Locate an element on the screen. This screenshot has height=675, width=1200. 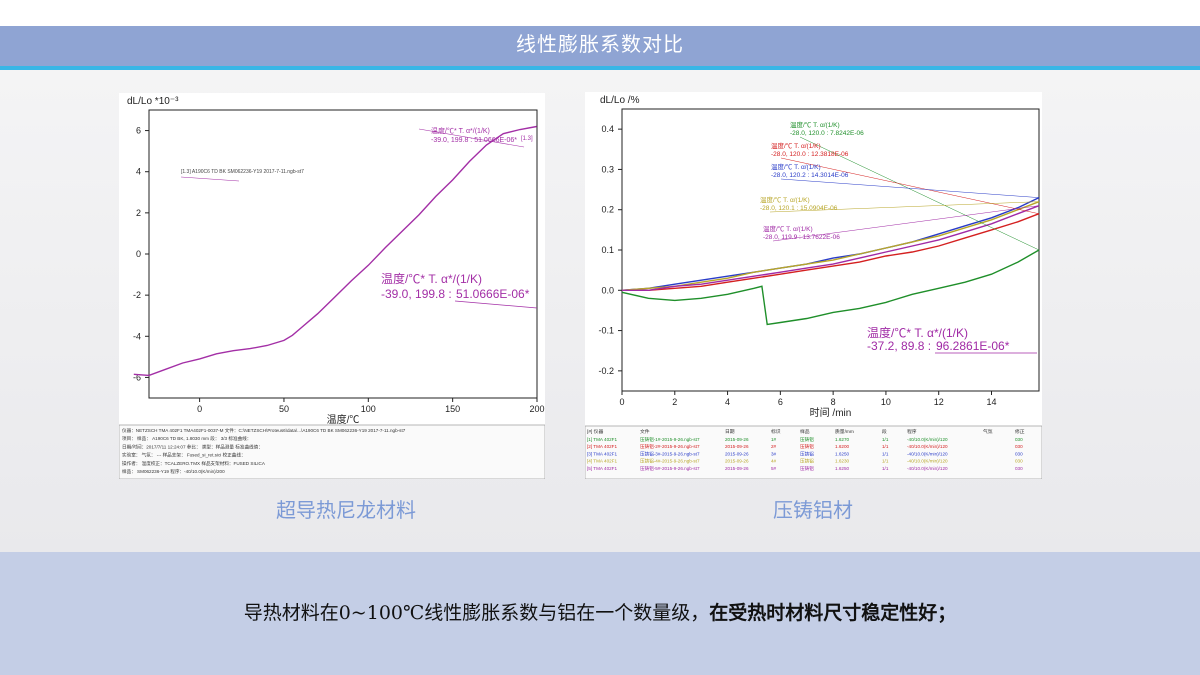
nylon-x-axis-label: 温度/℃ is located at coordinates (343, 419).